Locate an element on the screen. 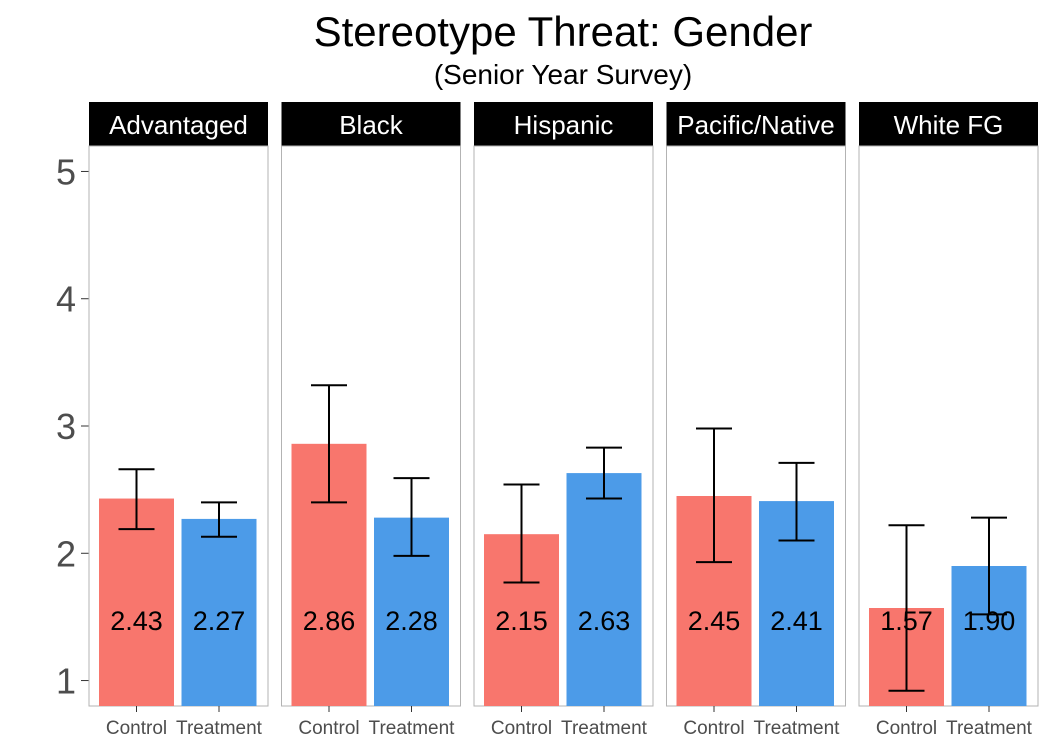 Image resolution: width=1050 pixels, height=750 pixels. bar-value-label: 2.45 is located at coordinates (714, 621).